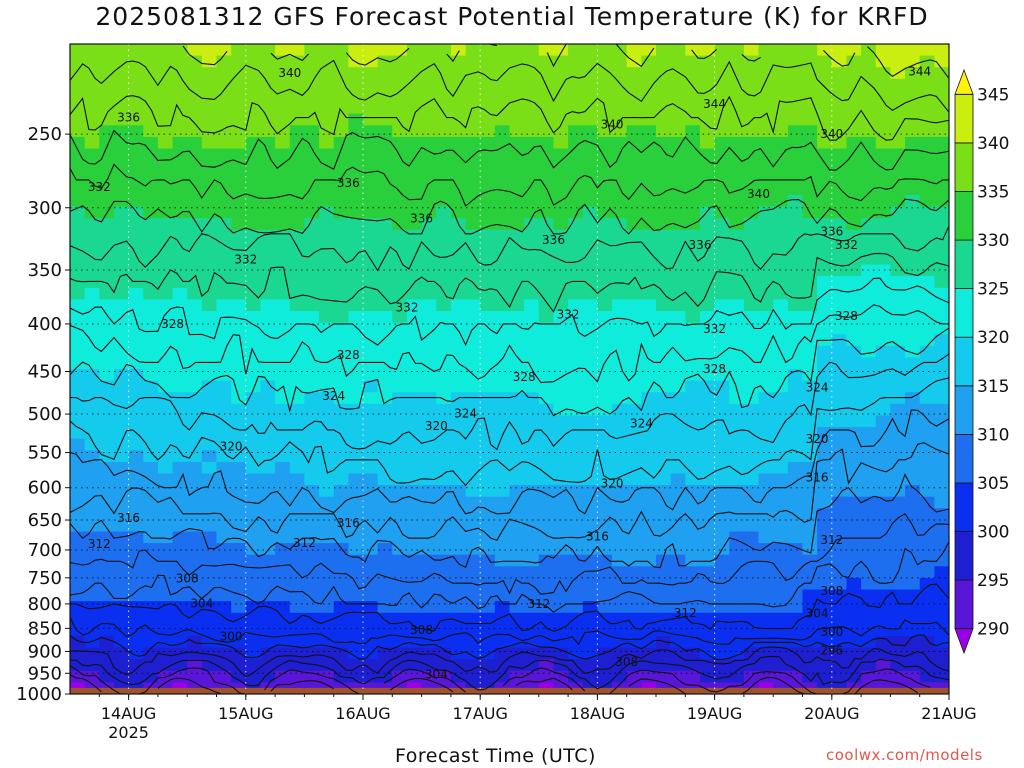  Describe the element at coordinates (333, 396) in the screenshot. I see `contour-label: 324` at that location.